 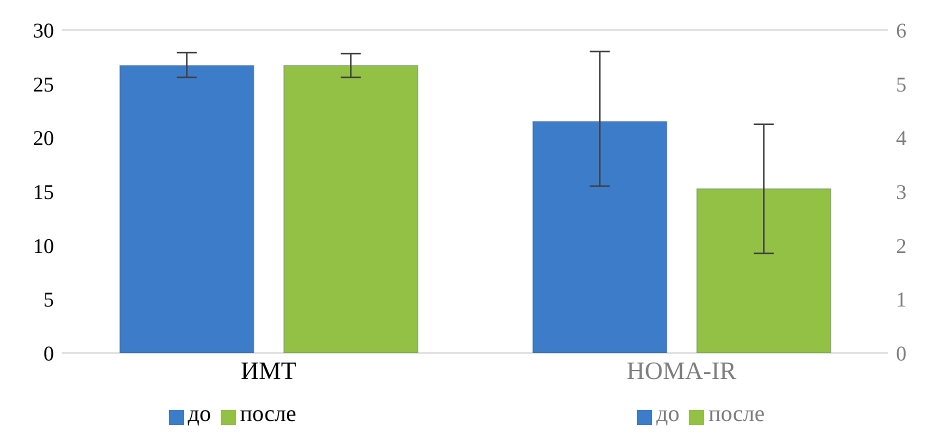 What do you see at coordinates (901, 300) in the screenshot?
I see `y2-tick-label: 1` at bounding box center [901, 300].